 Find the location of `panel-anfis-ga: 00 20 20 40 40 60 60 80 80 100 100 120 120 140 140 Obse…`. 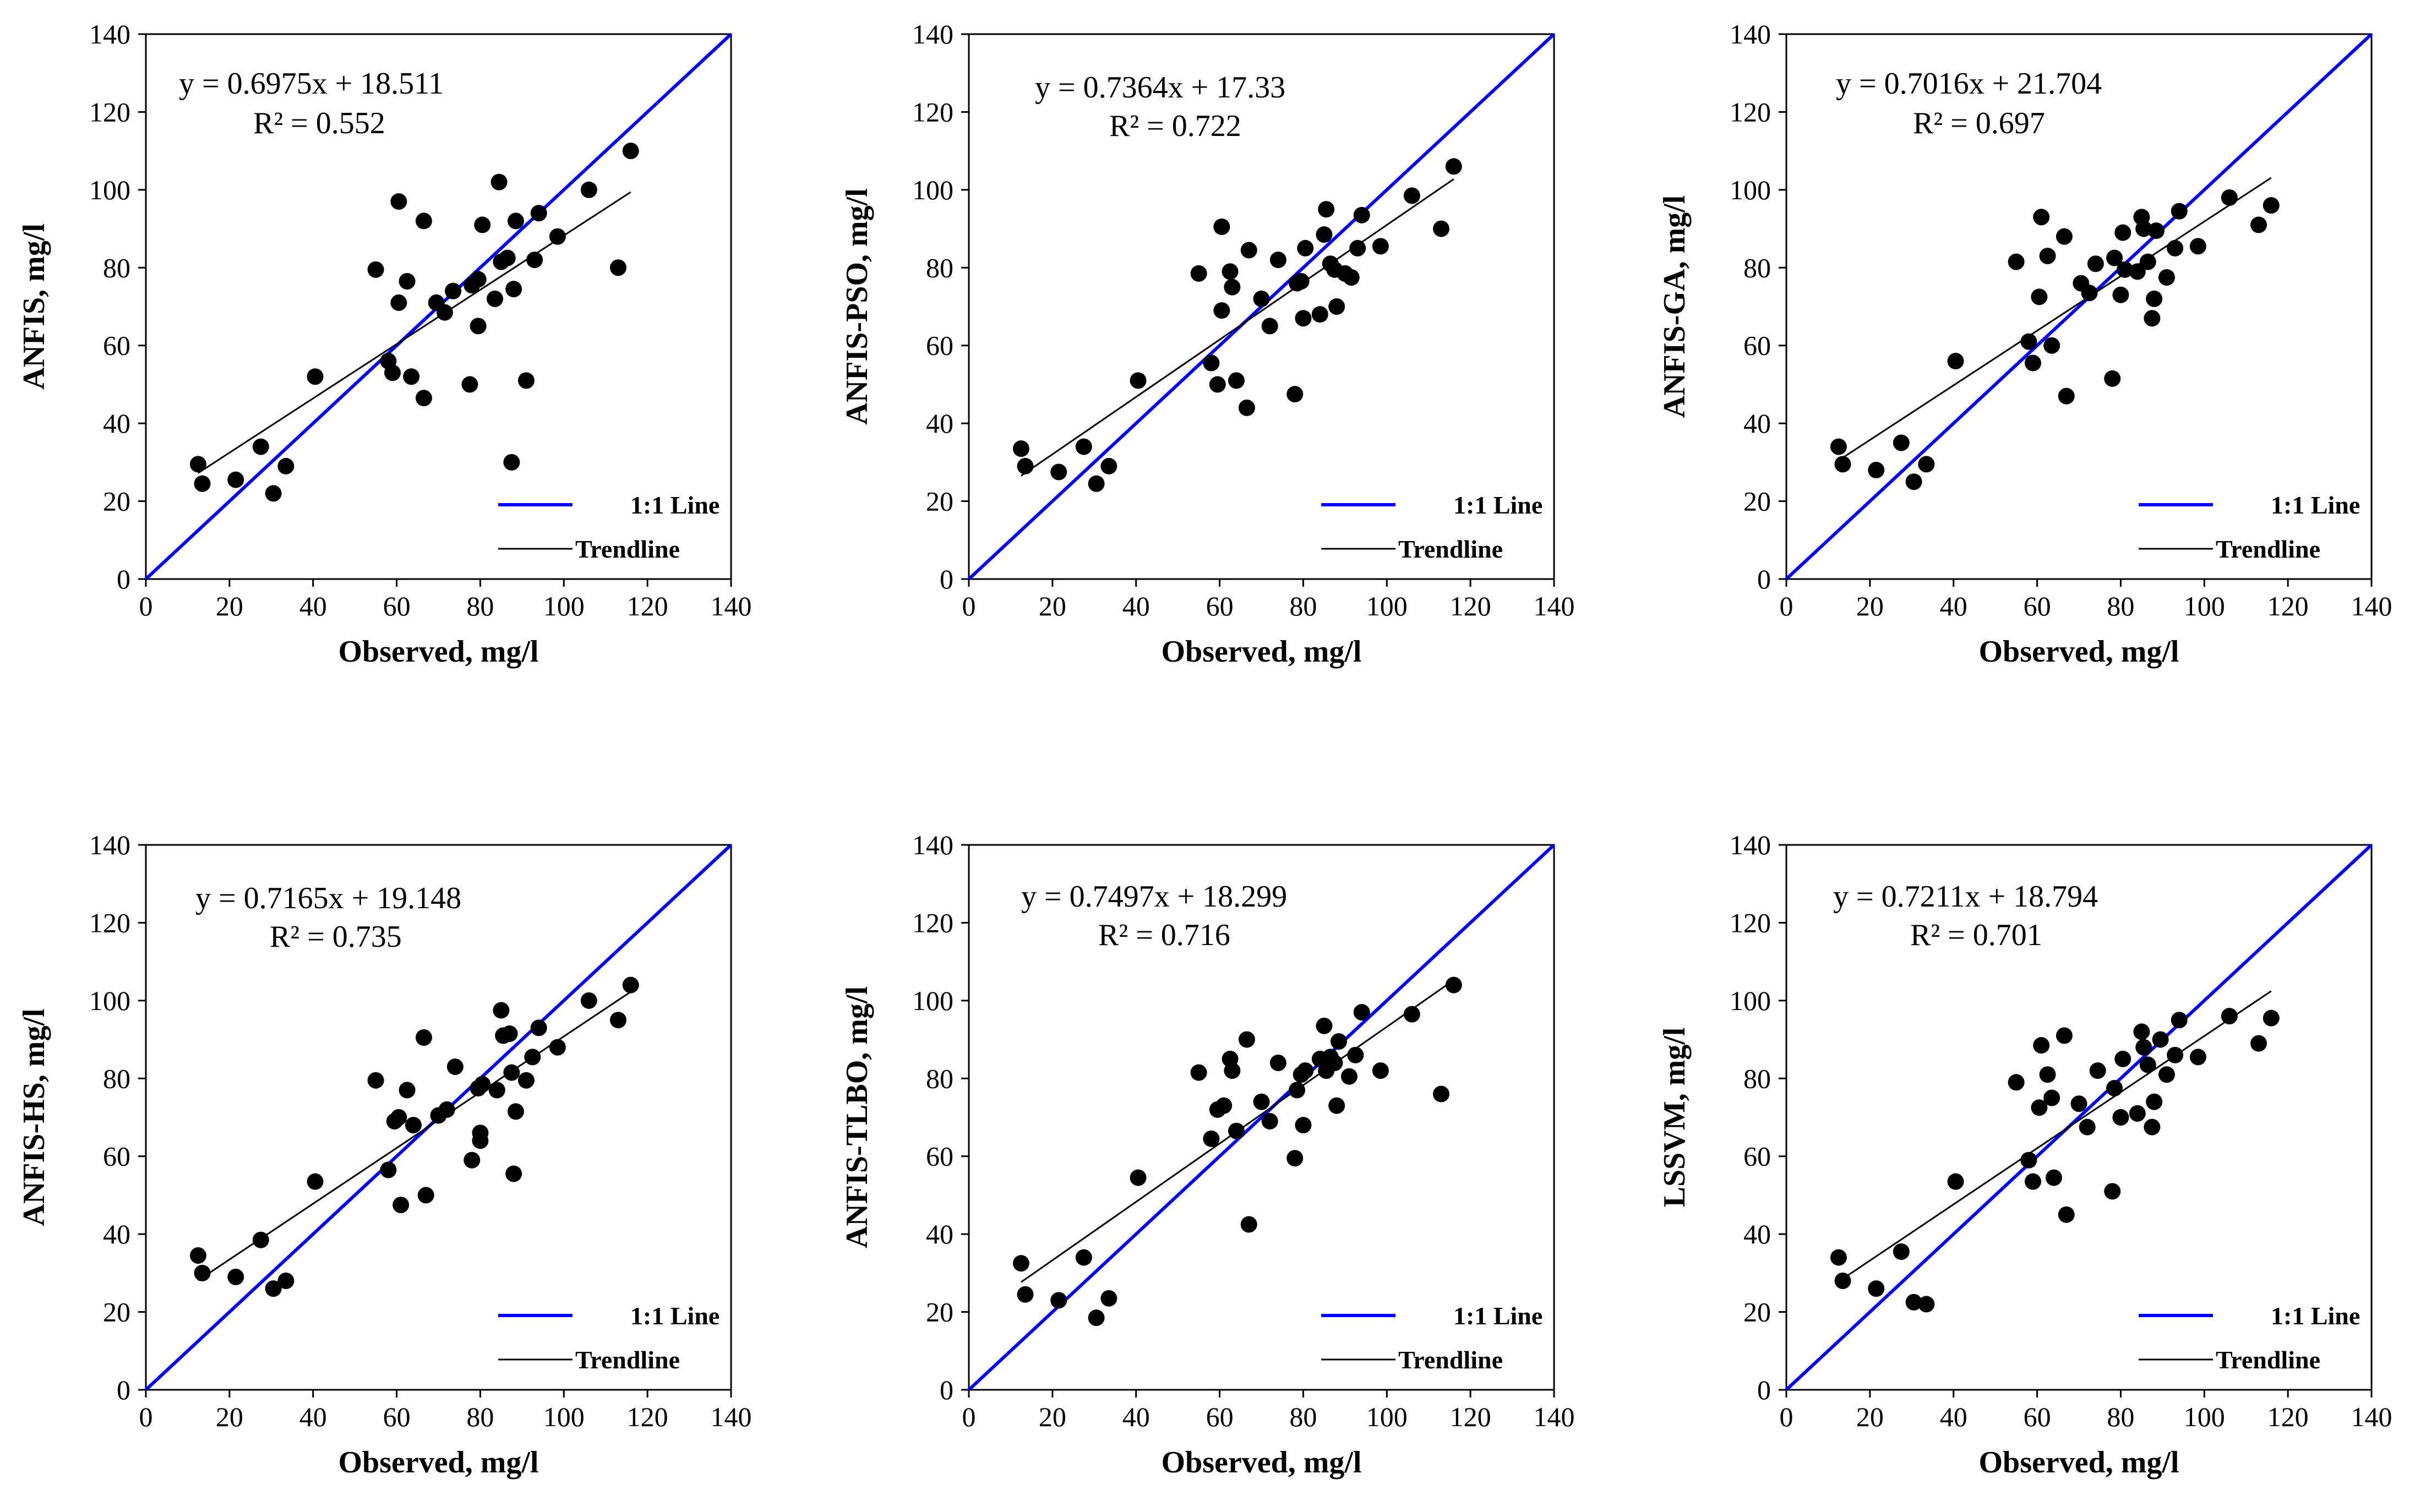

panel-anfis-ga: 00 20 20 40 40 60 60 80 80 100 100 120 120 140 140 Obse… is located at coordinates (2025, 344).